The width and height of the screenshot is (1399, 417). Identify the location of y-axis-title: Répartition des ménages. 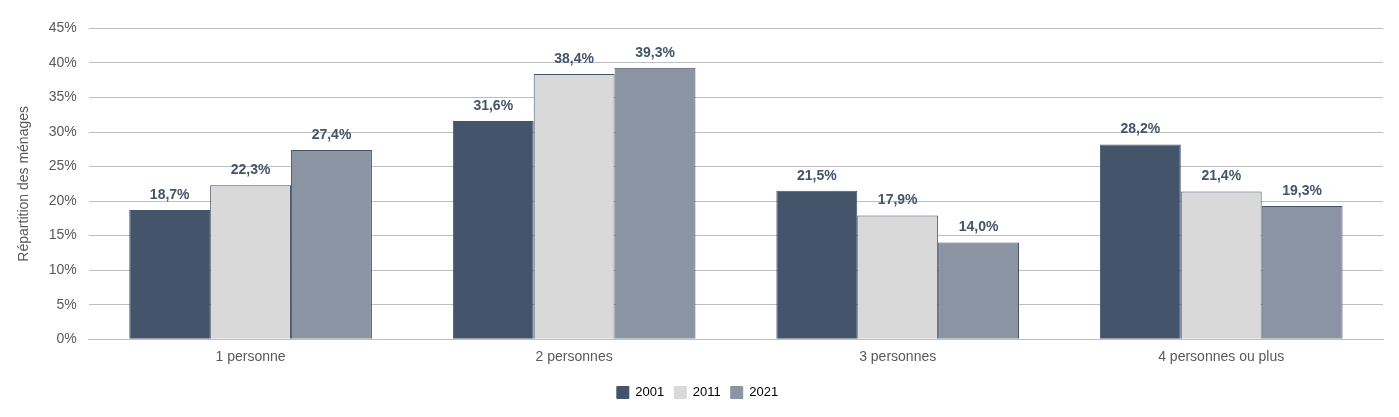
(23, 183).